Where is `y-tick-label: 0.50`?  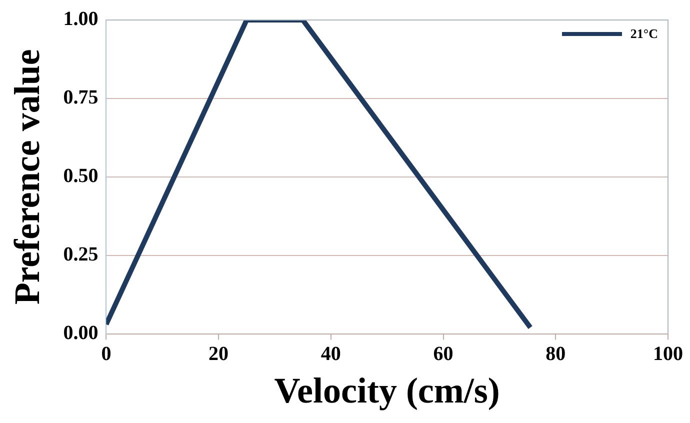 y-tick-label: 0.50 is located at coordinates (80, 176).